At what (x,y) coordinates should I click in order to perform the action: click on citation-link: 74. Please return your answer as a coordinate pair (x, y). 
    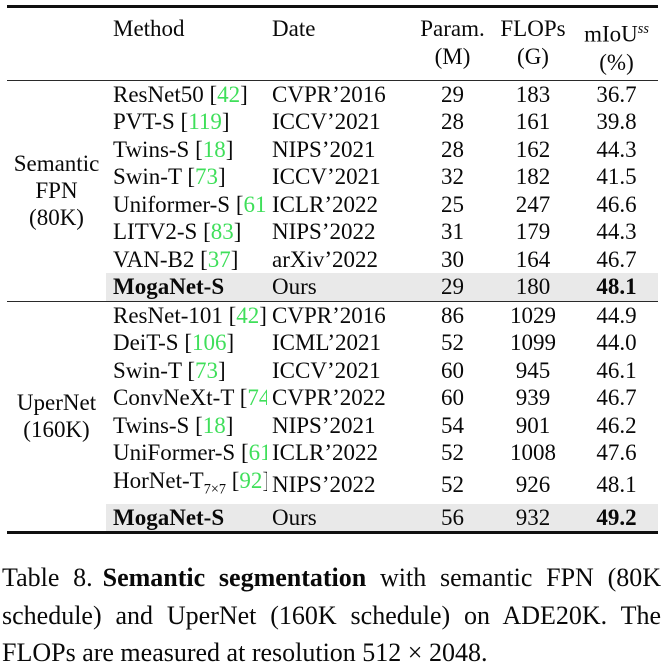
    Looking at the image, I should click on (257, 398).